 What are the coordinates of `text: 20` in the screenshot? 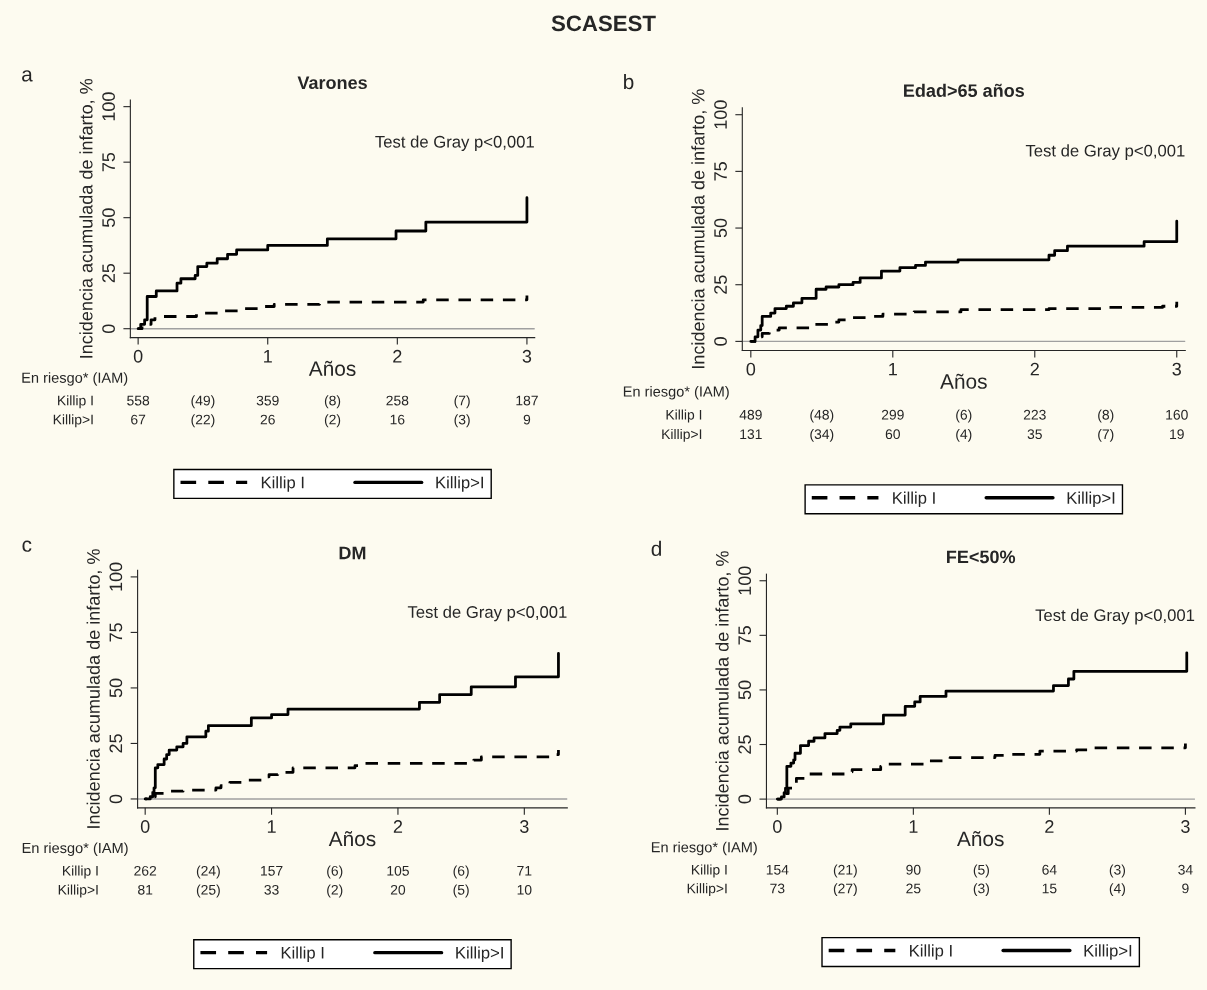 It's located at (398, 889).